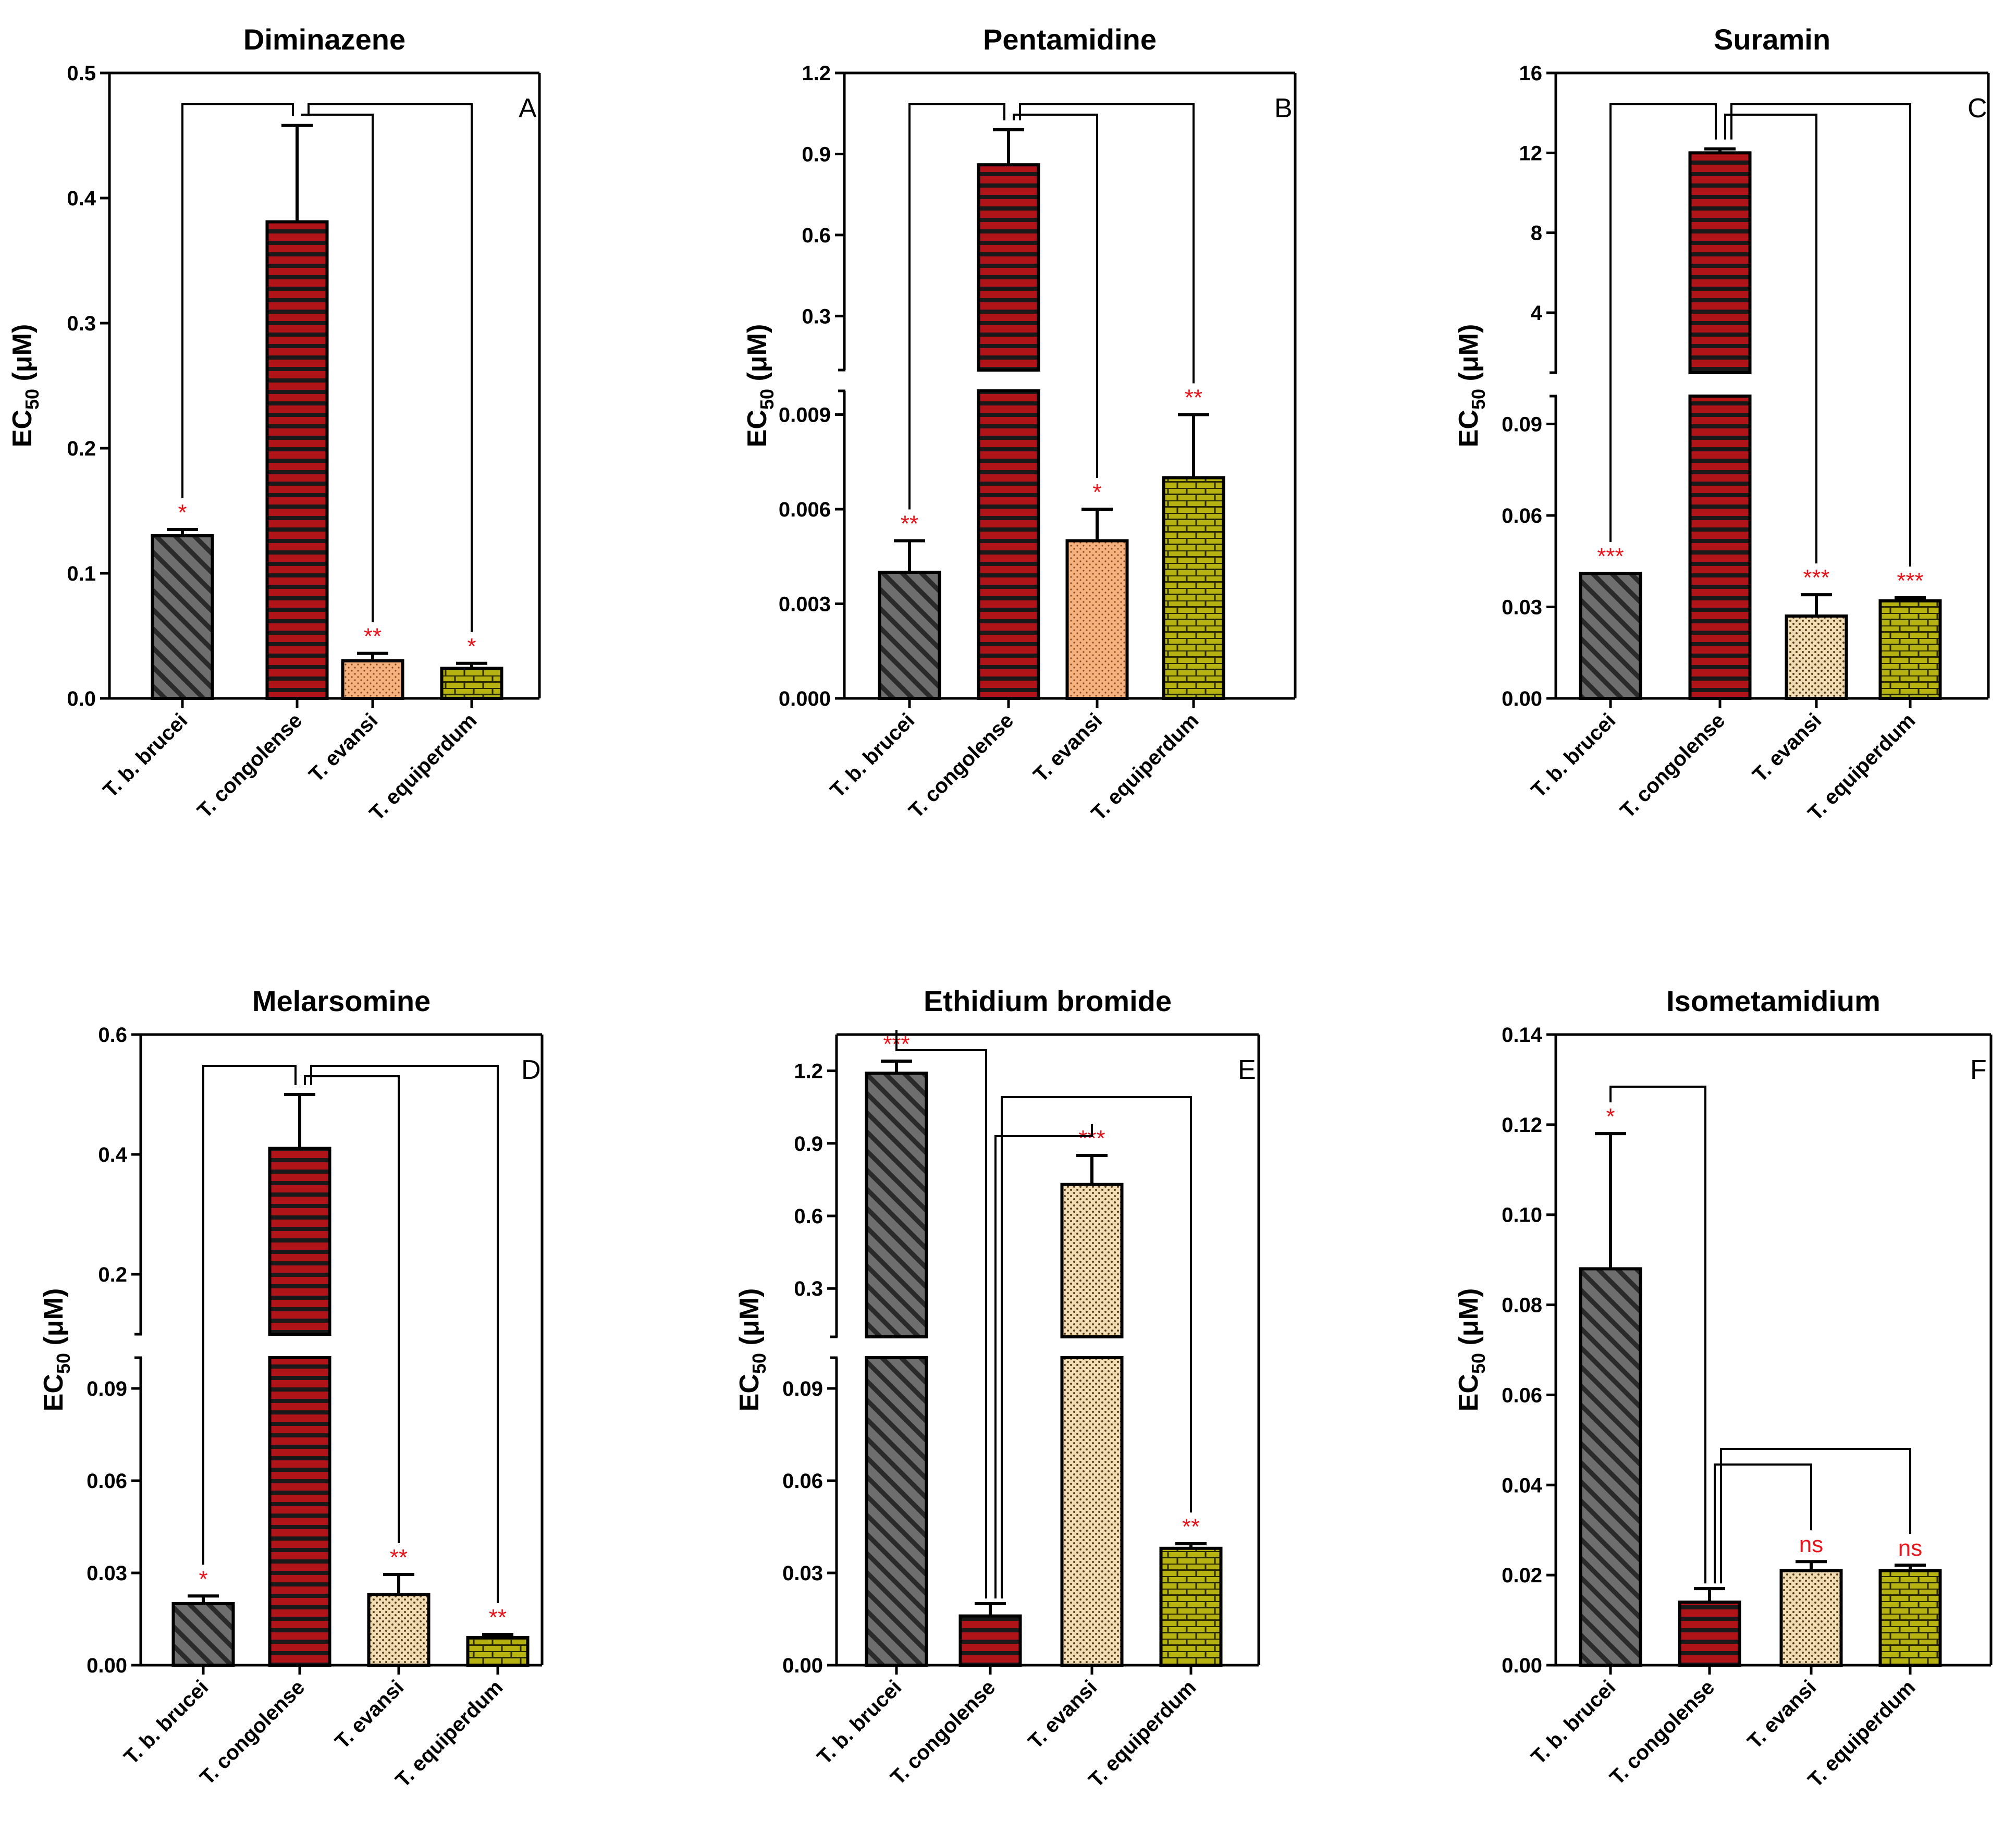 The width and height of the screenshot is (2016, 1833). What do you see at coordinates (1522, 1575) in the screenshot?
I see `y-tick-label: 0.02` at bounding box center [1522, 1575].